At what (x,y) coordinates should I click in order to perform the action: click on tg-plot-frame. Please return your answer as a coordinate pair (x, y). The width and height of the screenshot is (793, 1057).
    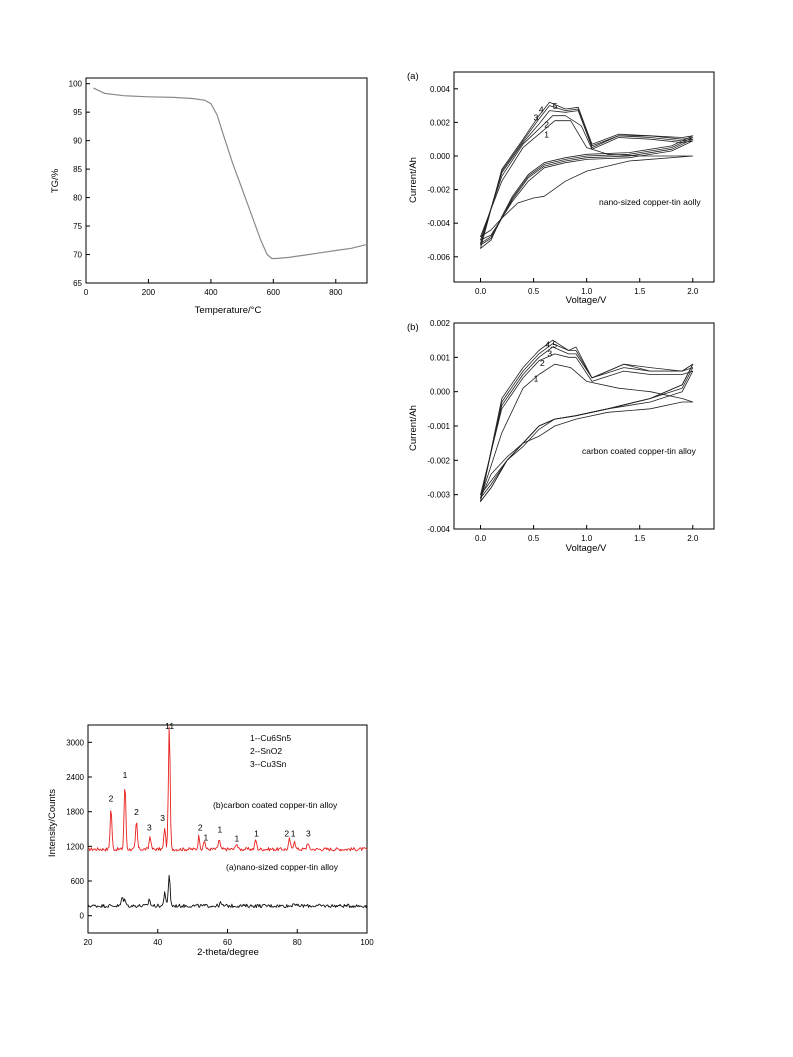
    Looking at the image, I should click on (226, 180).